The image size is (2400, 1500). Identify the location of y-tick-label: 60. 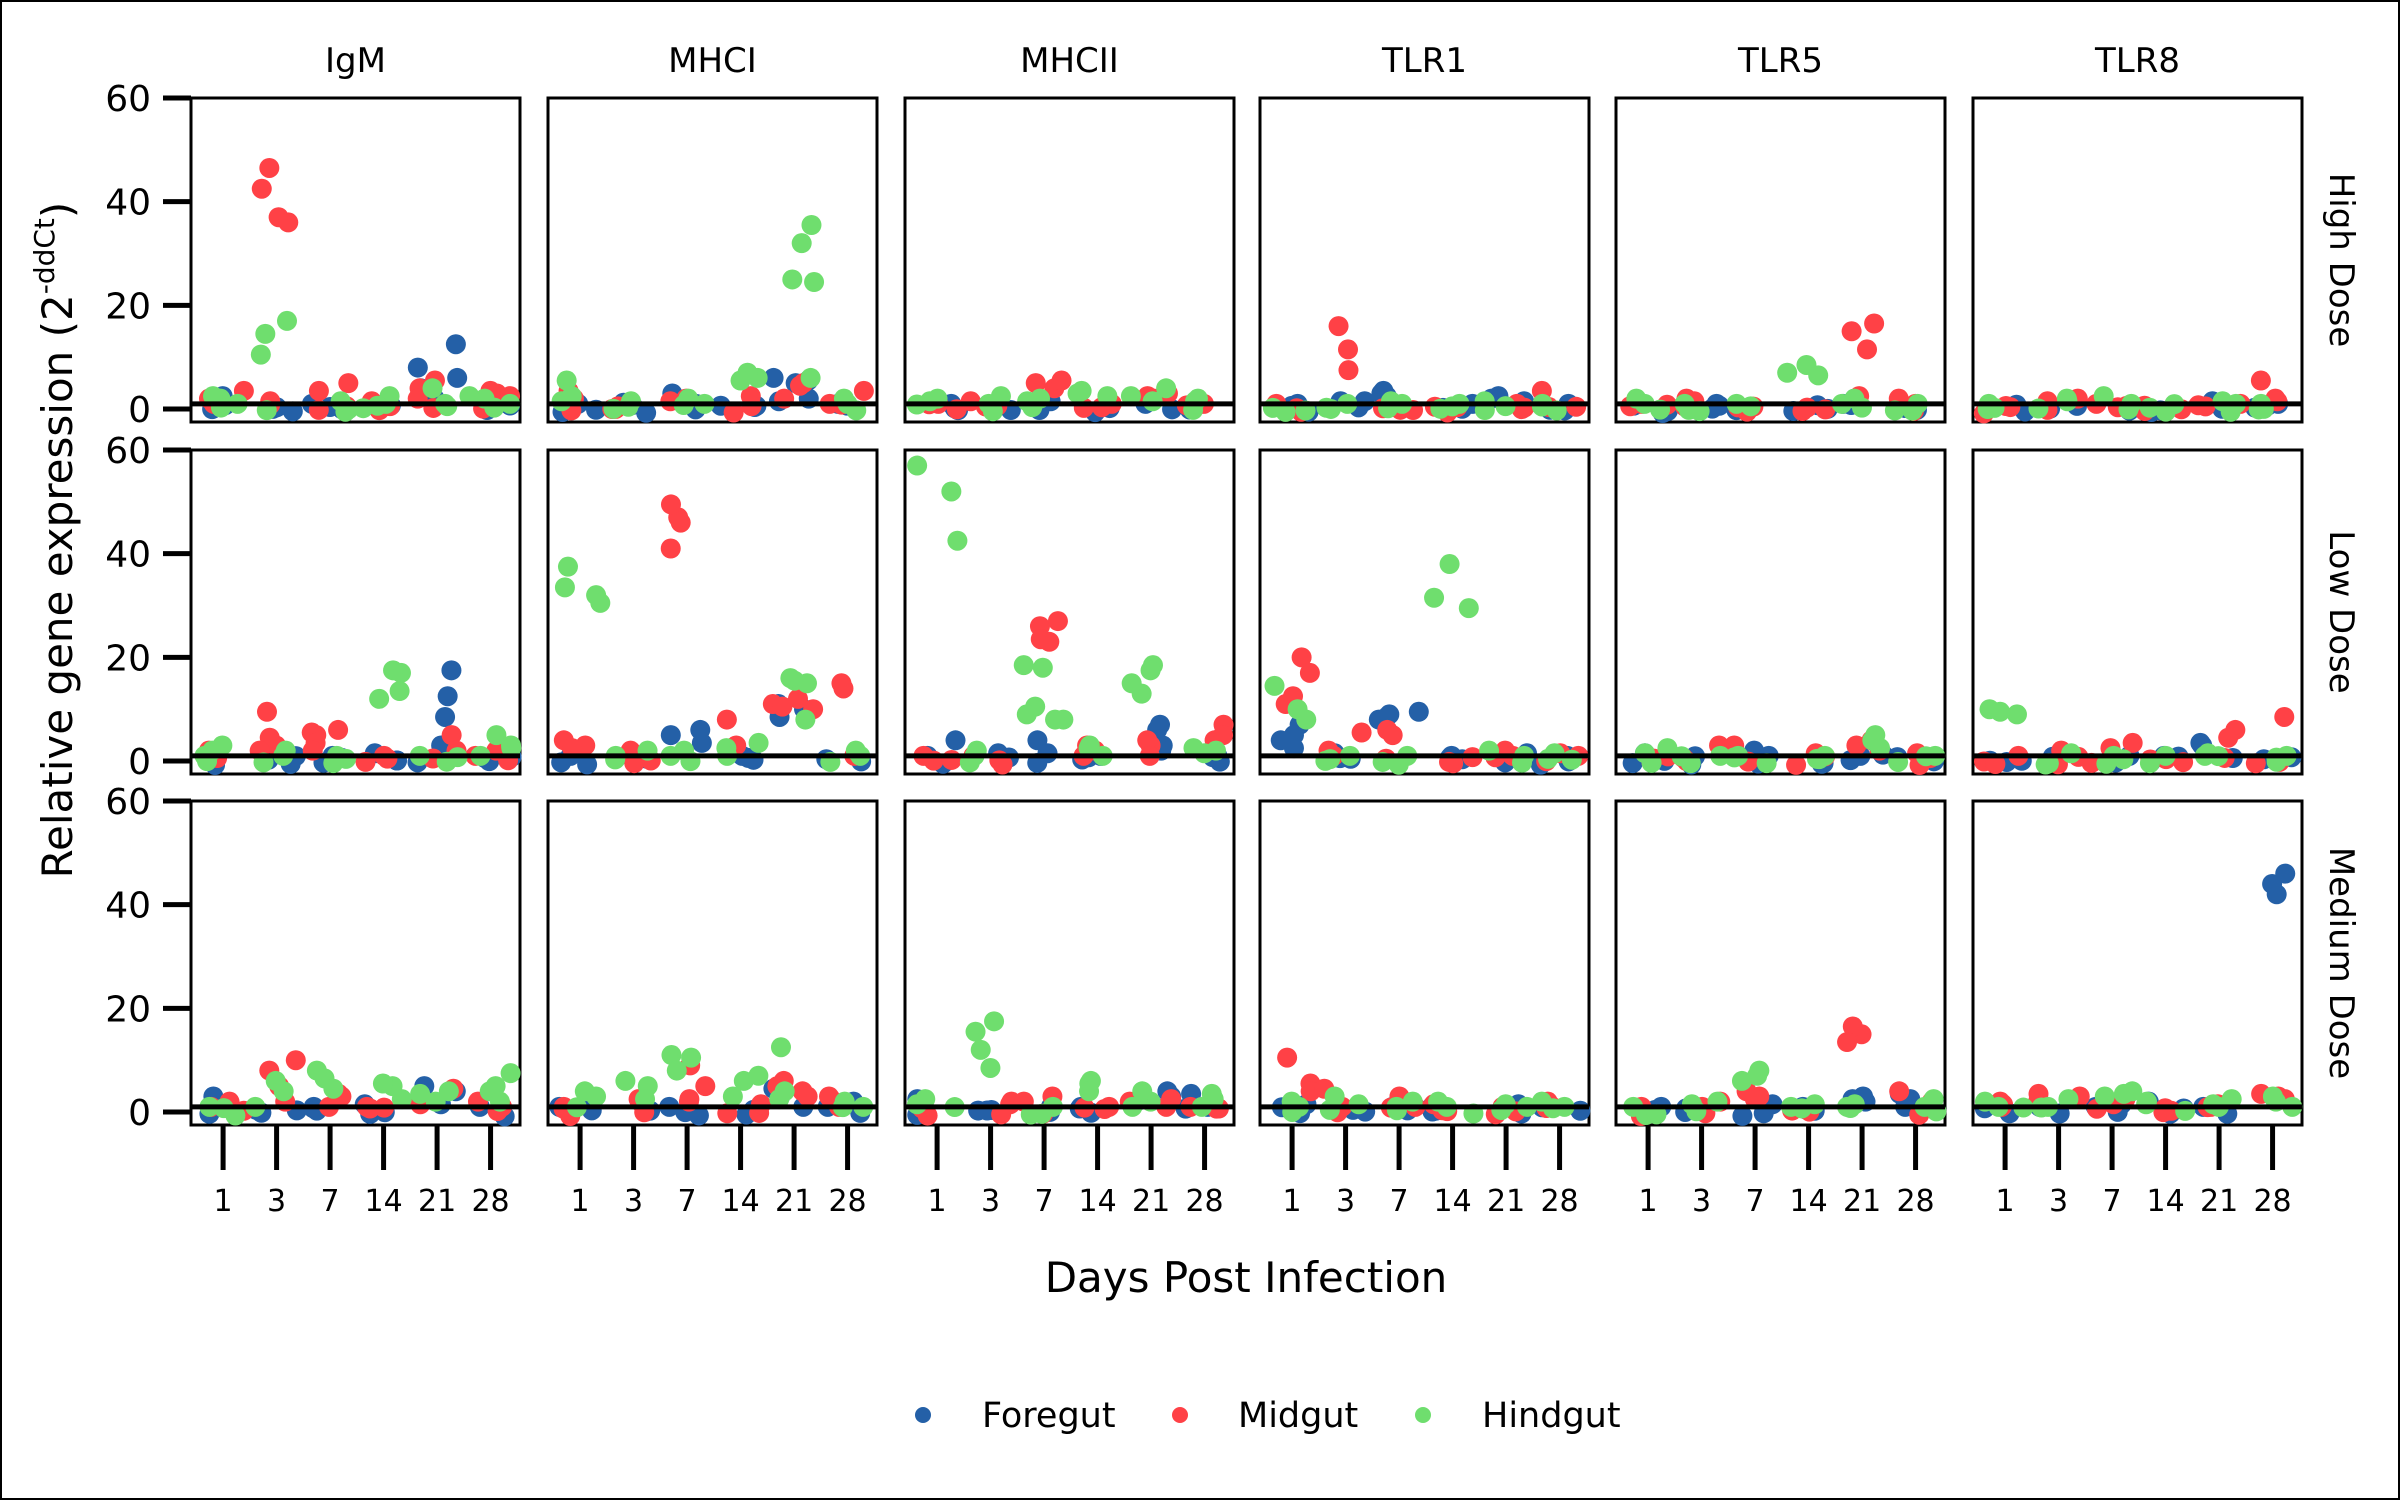
(128, 99).